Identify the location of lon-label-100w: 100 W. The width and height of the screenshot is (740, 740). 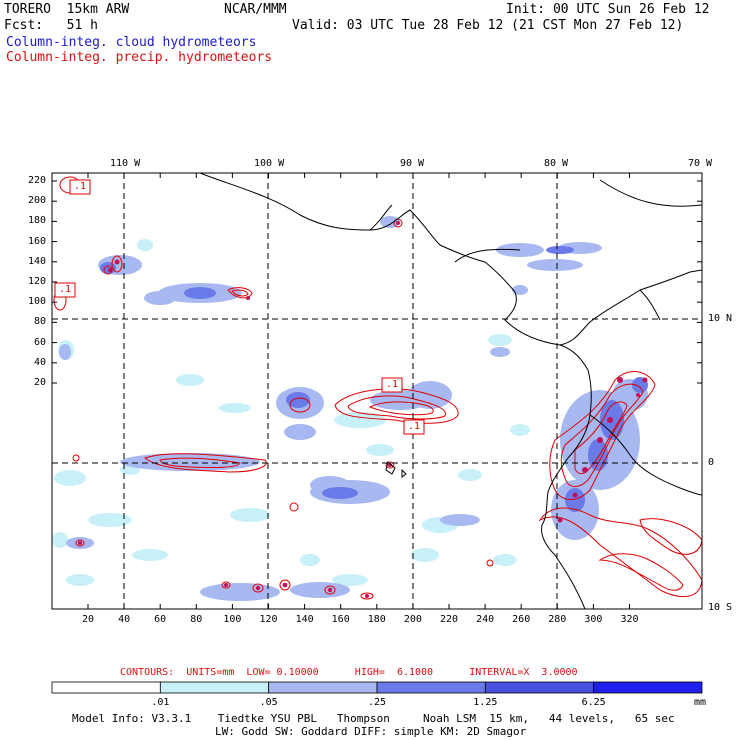
(269, 163).